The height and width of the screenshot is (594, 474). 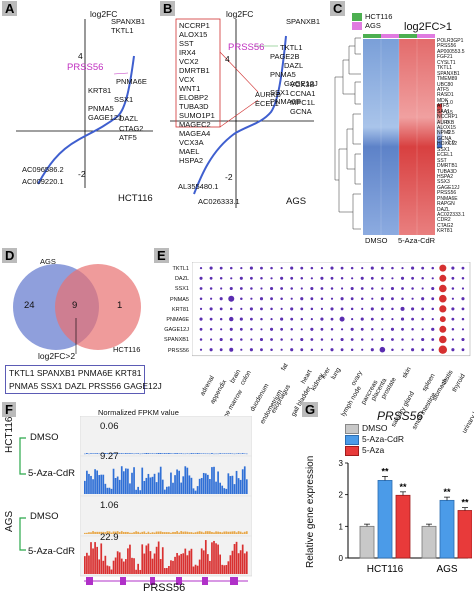 I want to click on panel-f-title: Normalized FPKM value, so click(x=138, y=412).